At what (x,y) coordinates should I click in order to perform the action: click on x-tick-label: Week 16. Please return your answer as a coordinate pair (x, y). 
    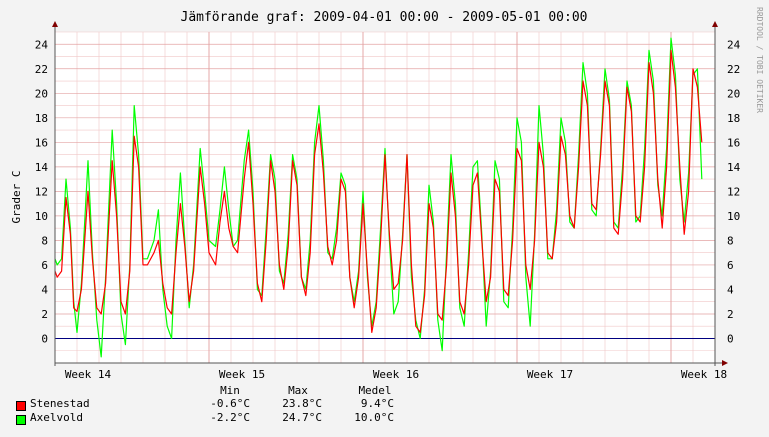
    Looking at the image, I should click on (396, 374).